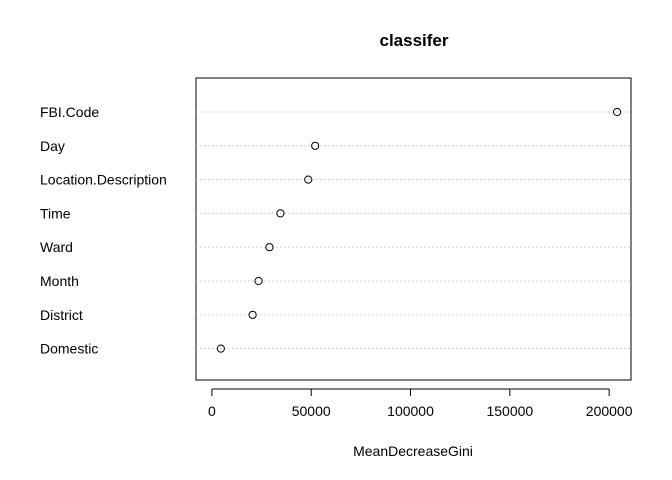  I want to click on category-label: Day, so click(52, 146).